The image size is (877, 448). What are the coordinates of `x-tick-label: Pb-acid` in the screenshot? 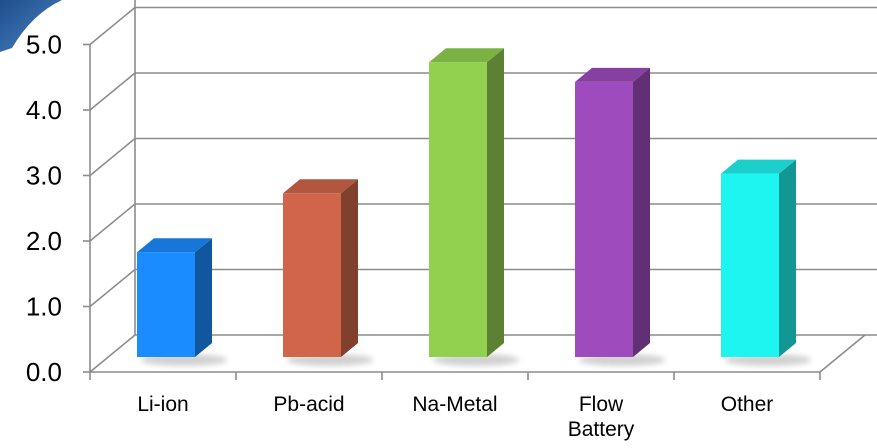 It's located at (308, 404).